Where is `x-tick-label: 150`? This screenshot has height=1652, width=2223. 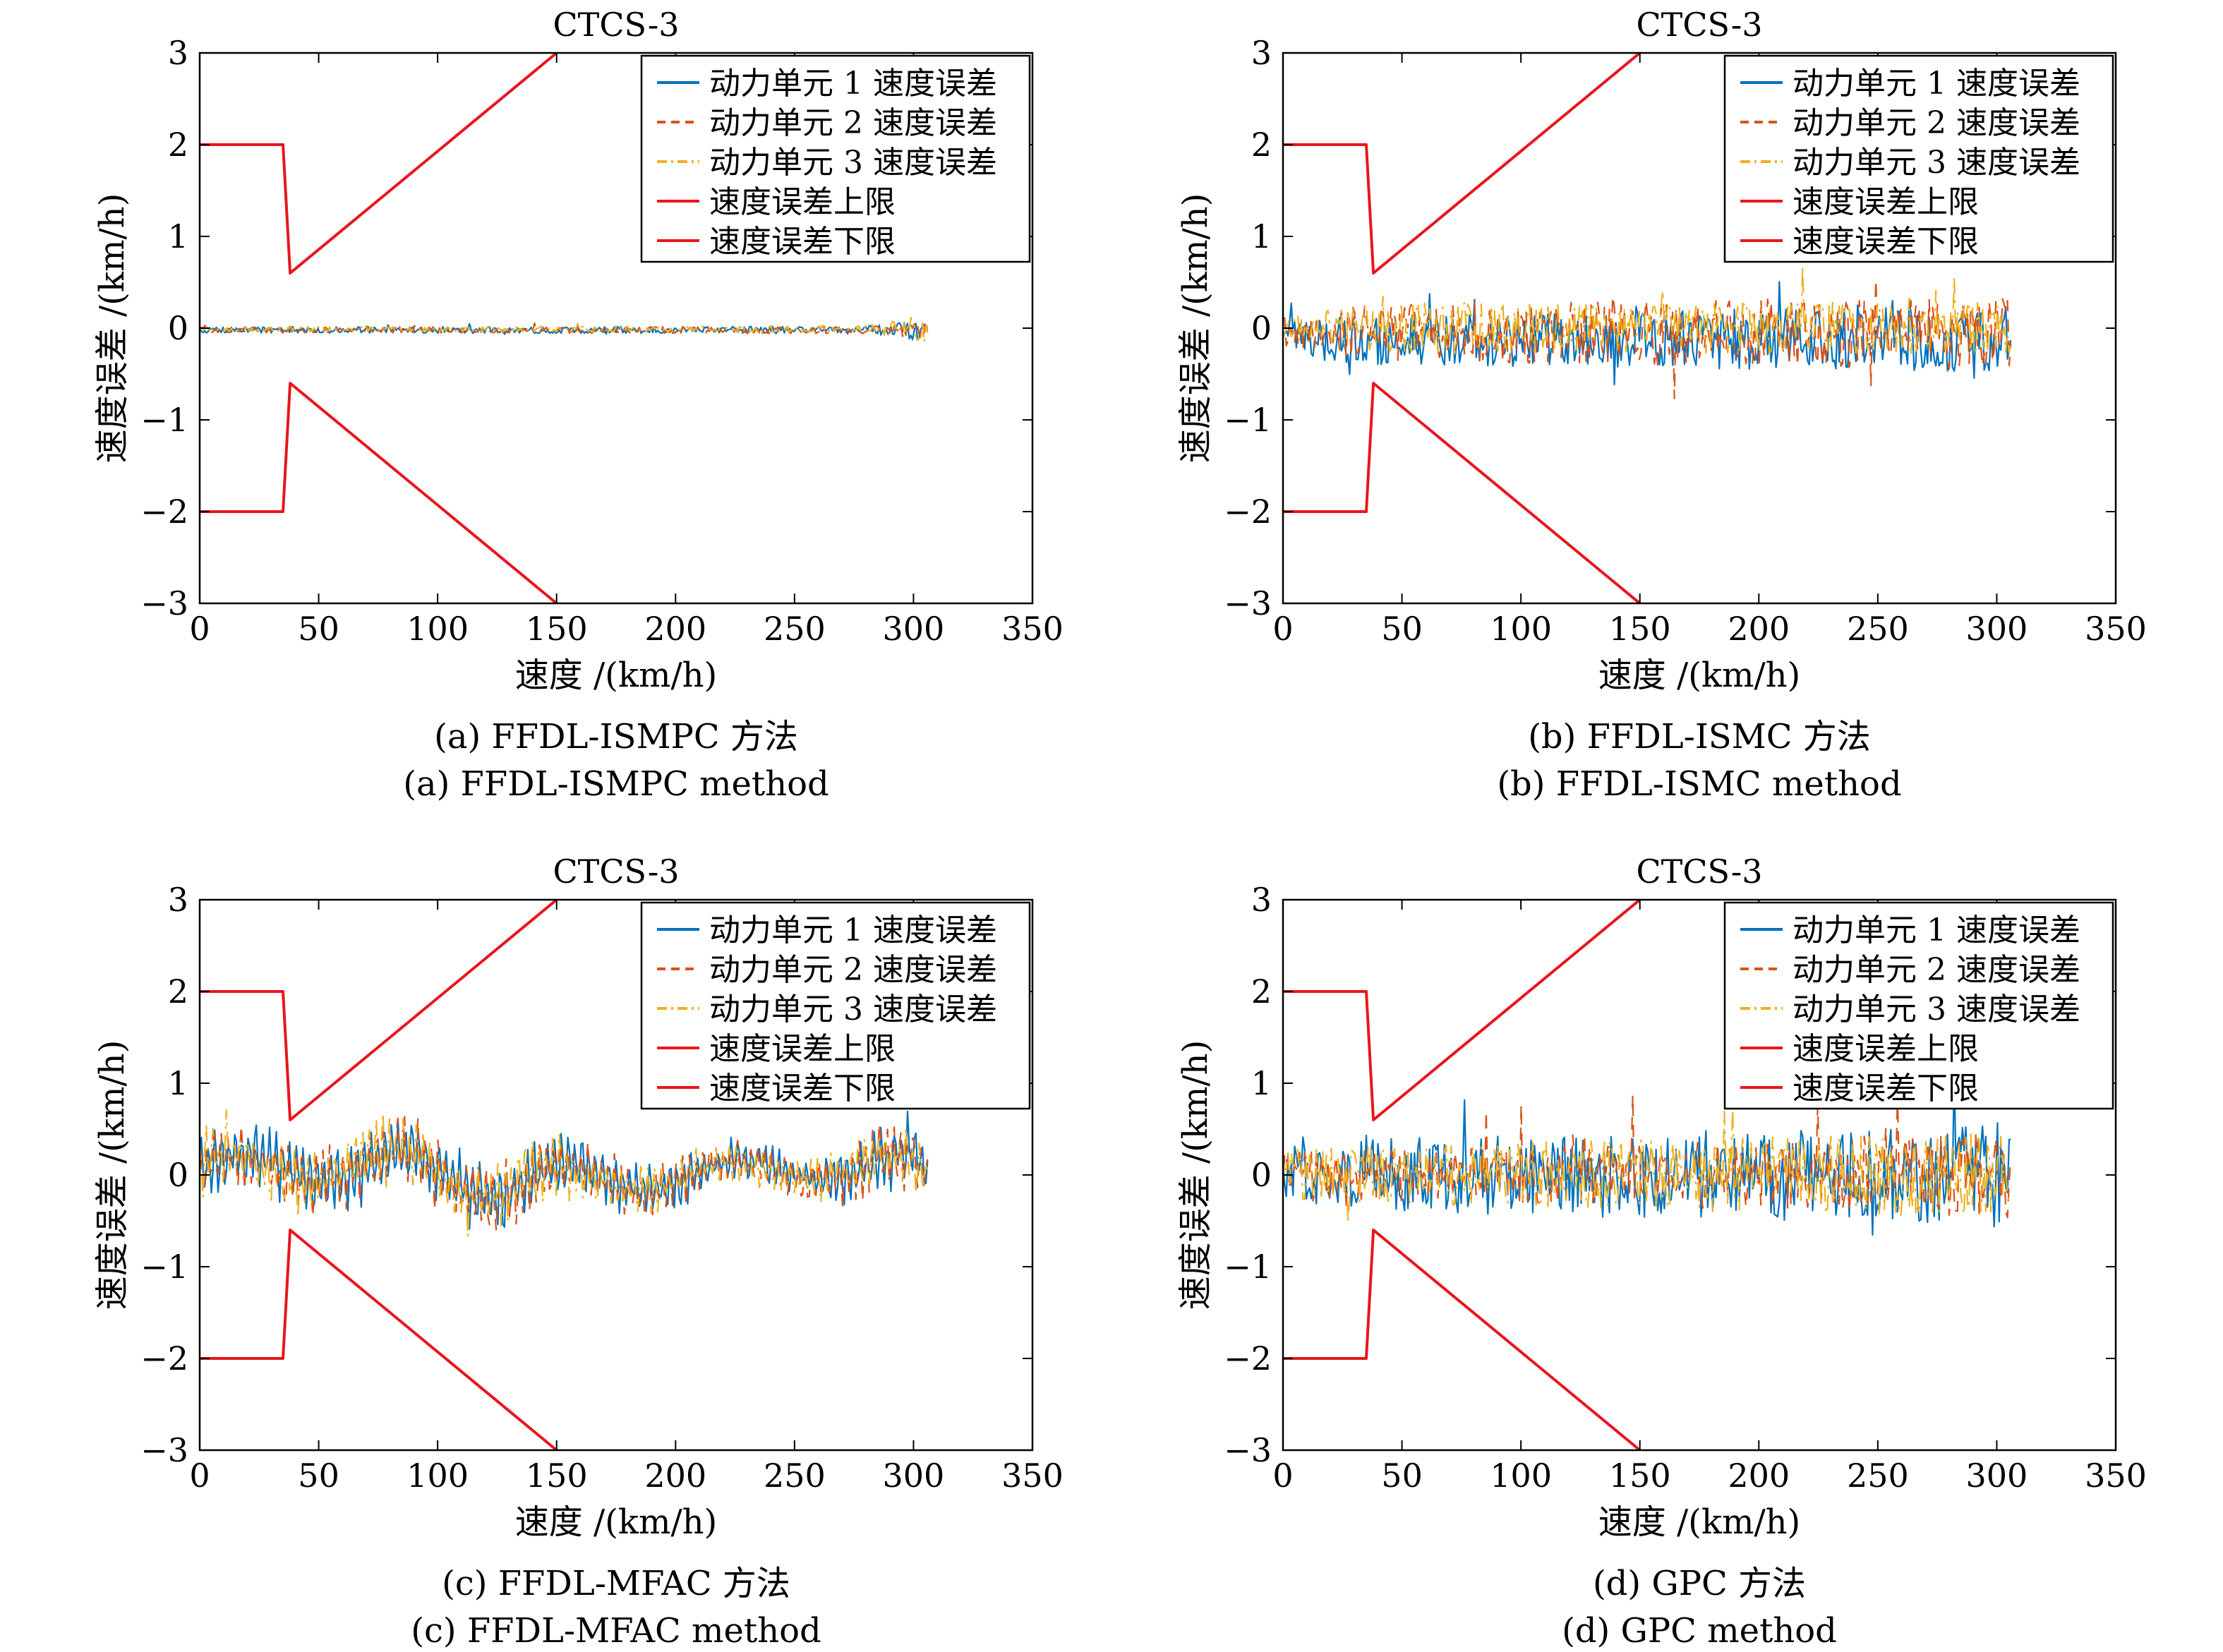 x-tick-label: 150 is located at coordinates (1640, 1476).